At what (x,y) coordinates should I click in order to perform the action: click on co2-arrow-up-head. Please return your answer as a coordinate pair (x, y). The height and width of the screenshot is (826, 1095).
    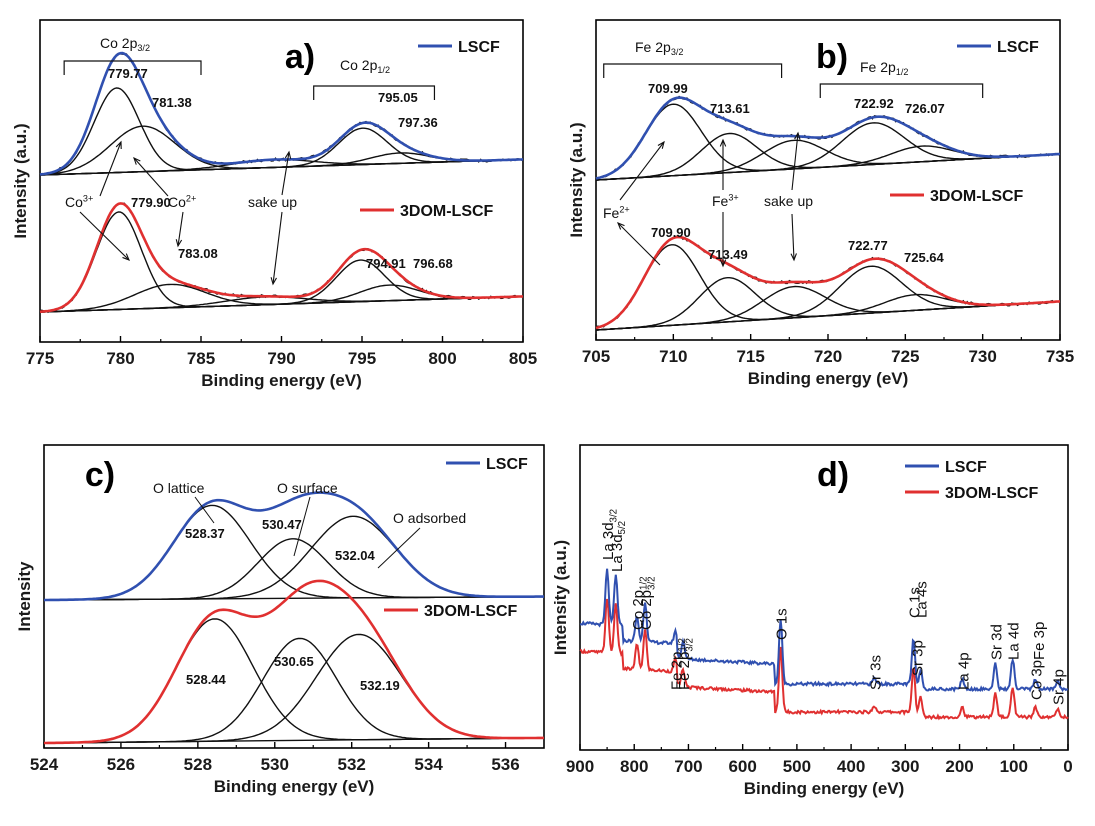
    Looking at the image, I should click on (137, 160).